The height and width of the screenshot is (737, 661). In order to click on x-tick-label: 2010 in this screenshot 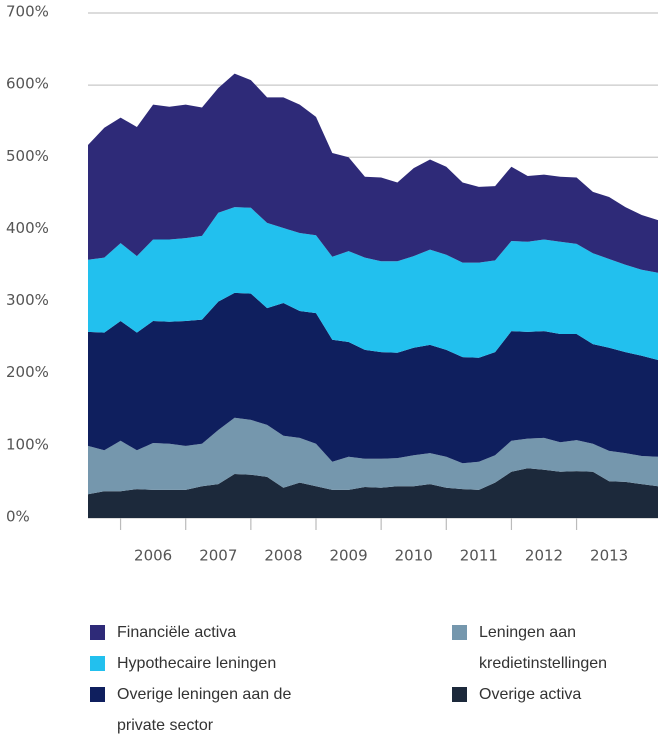, I will do `click(414, 556)`.